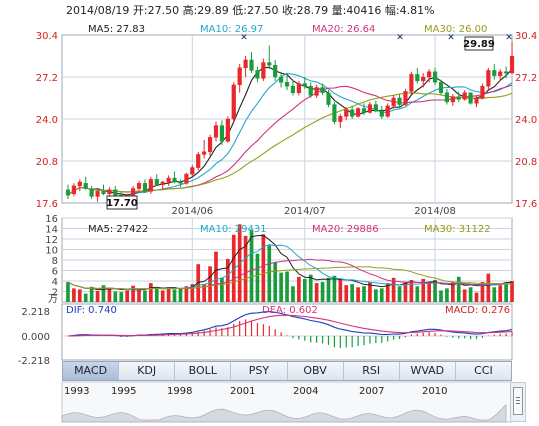 The image size is (539, 426). What do you see at coordinates (242, 391) in the screenshot?
I see `navigator-year-label: 2001` at bounding box center [242, 391].